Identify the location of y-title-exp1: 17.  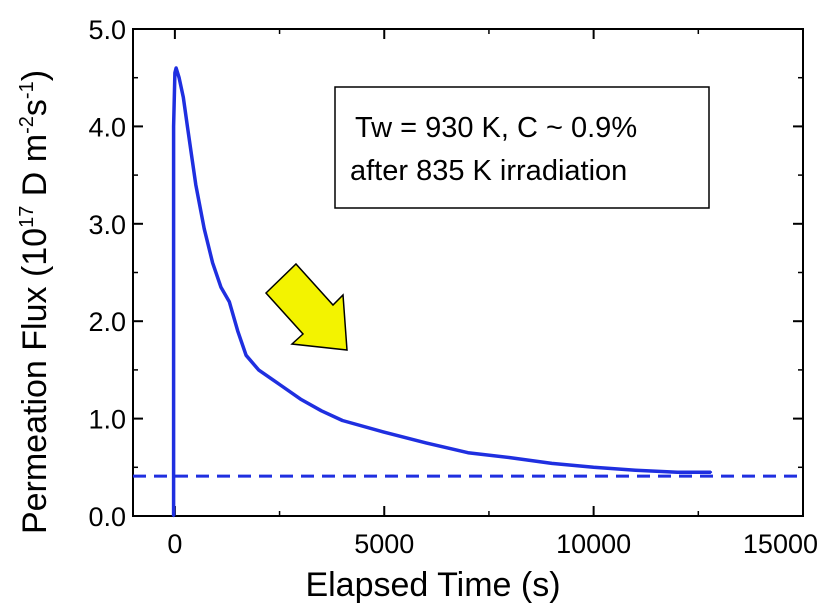
(27, 217).